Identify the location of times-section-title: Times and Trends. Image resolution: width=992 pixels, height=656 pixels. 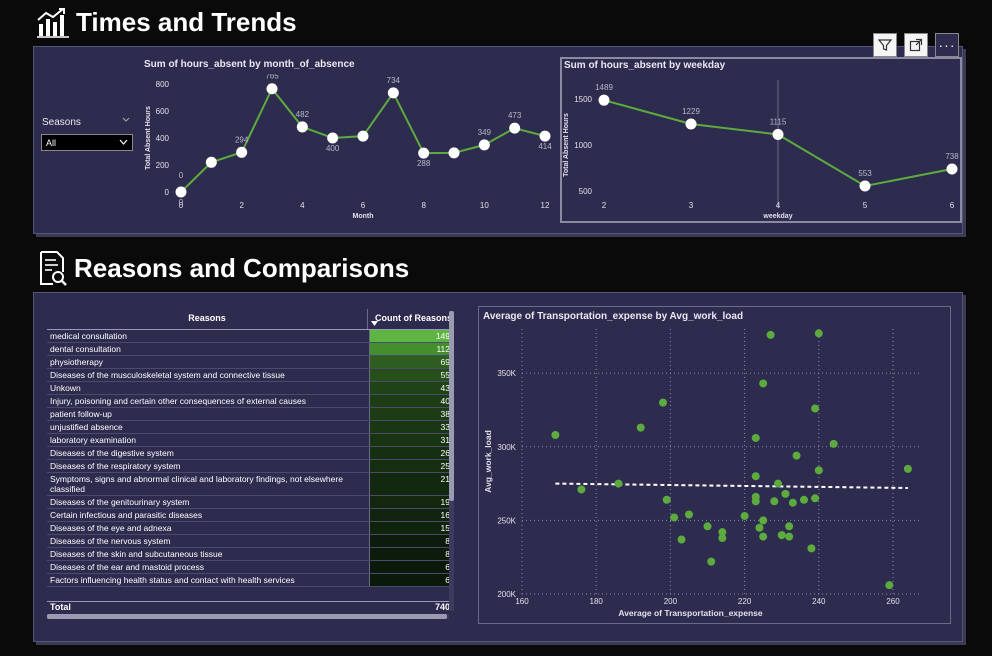
(186, 21).